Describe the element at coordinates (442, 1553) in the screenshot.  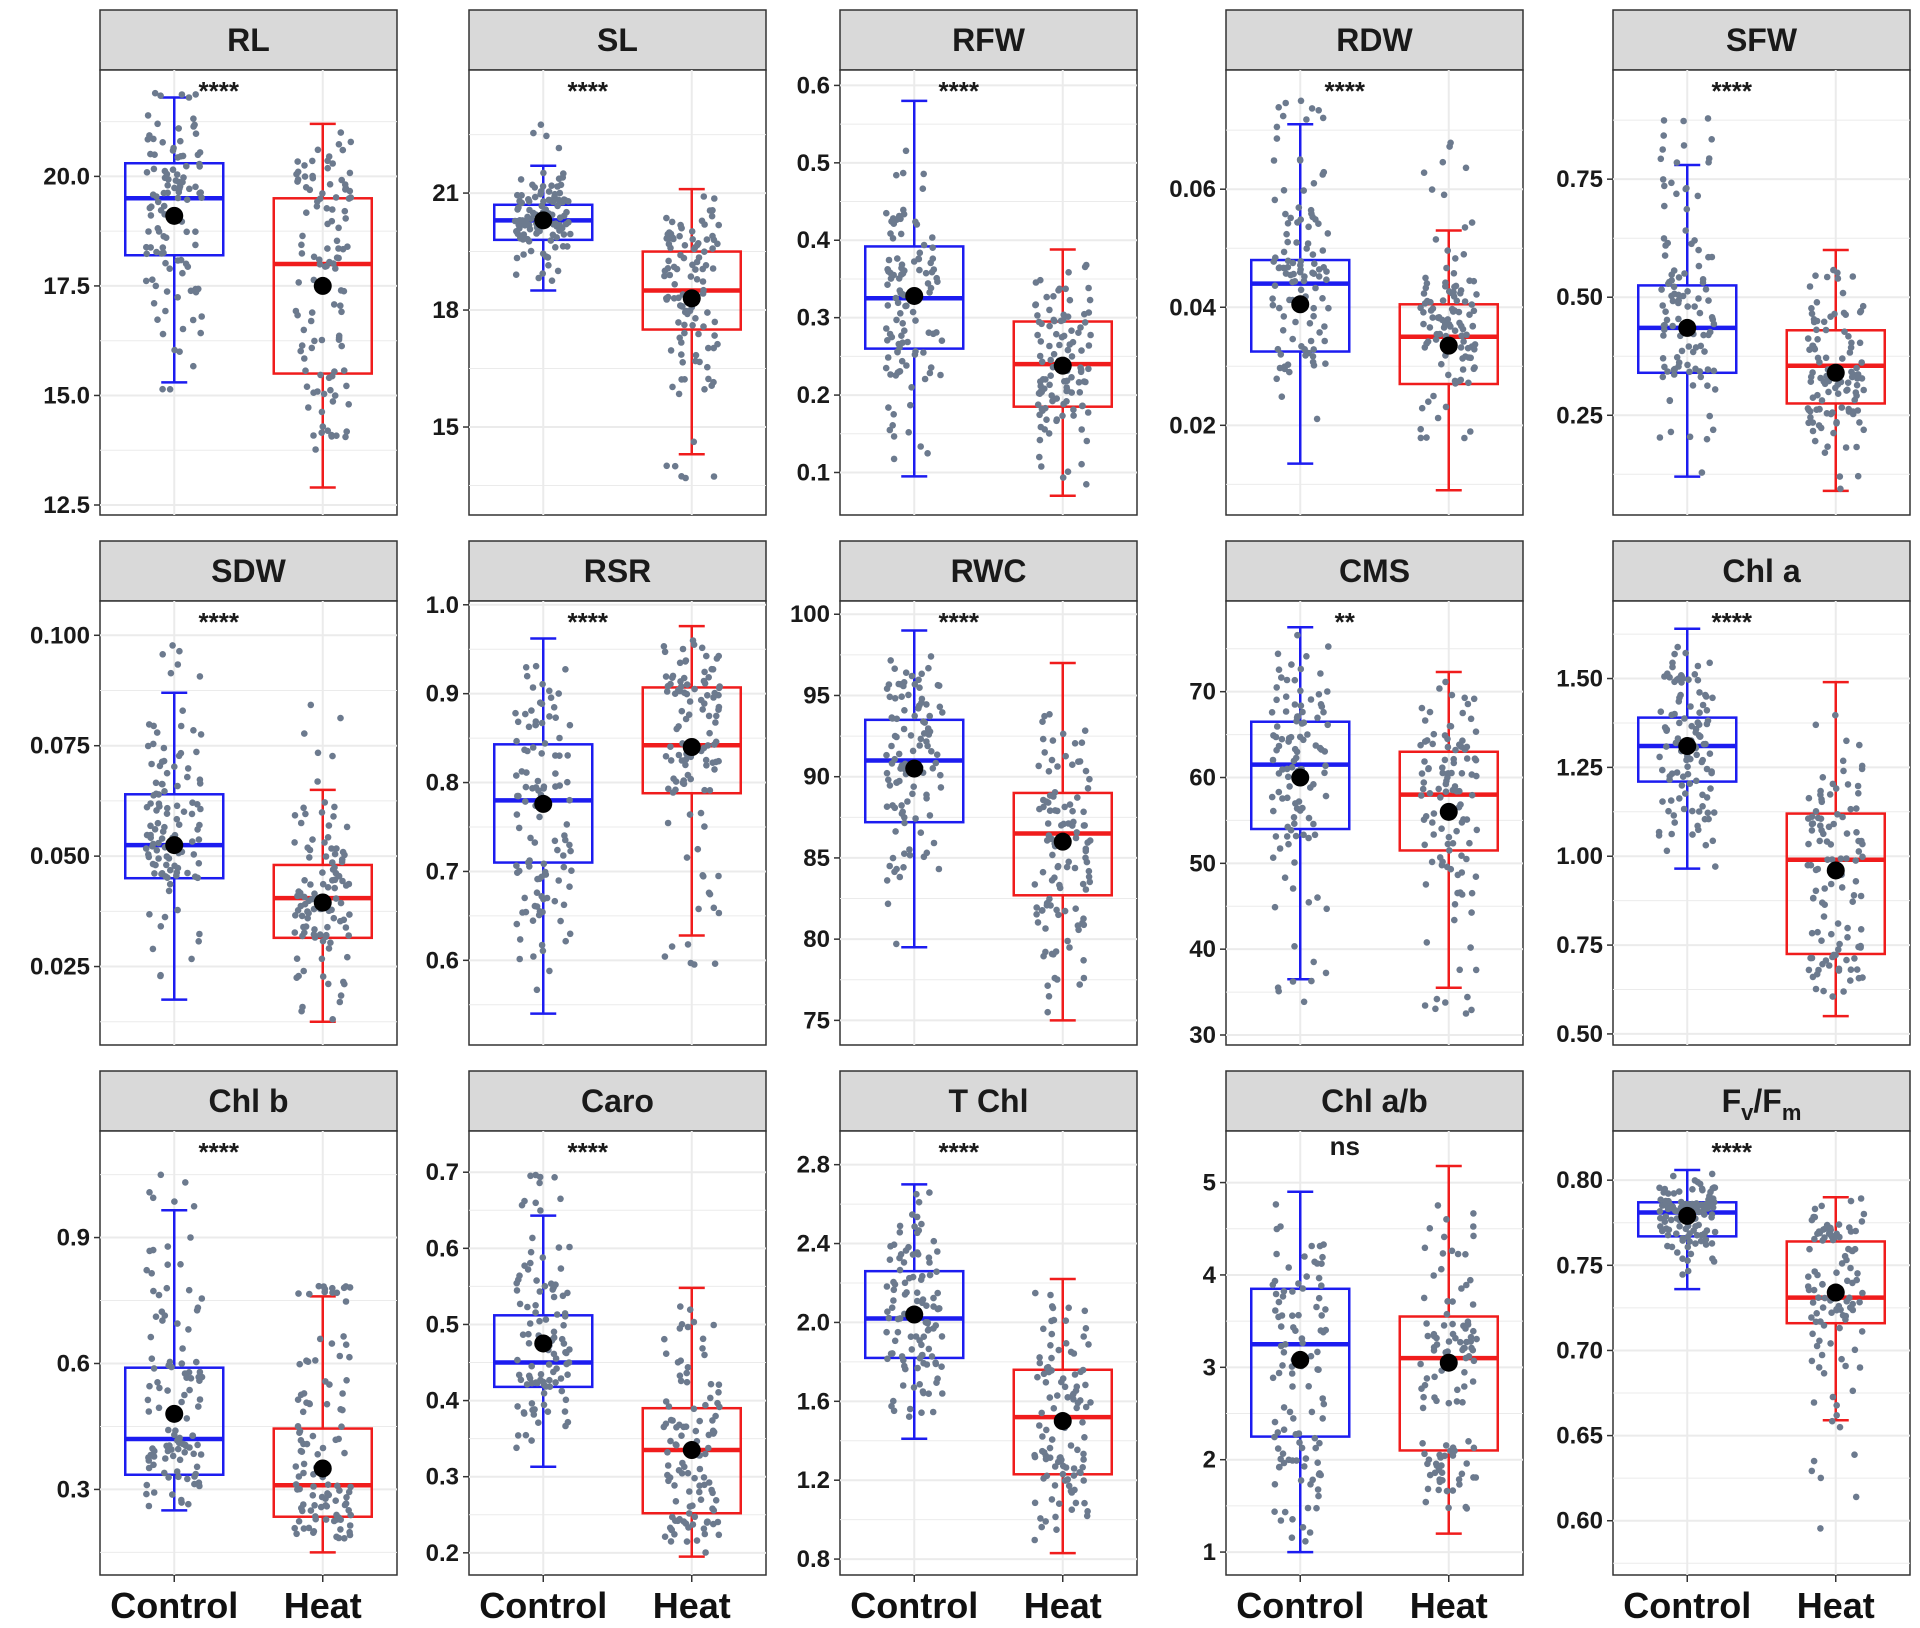
I see `y-tick-label: 0.2` at that location.